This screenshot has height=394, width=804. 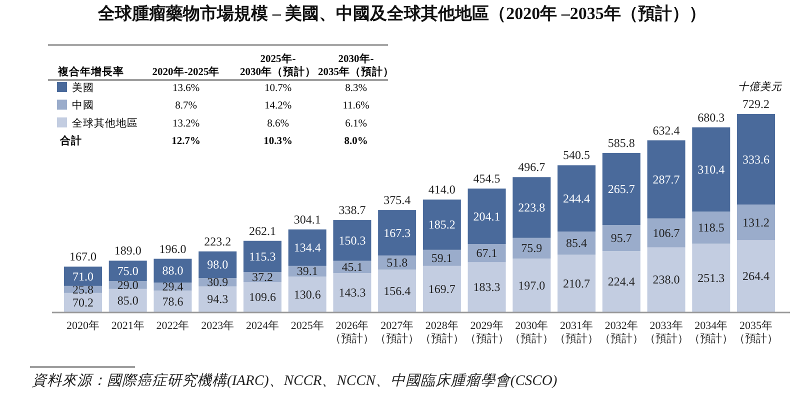 I want to click on data-label: 106.7, so click(x=666, y=233).